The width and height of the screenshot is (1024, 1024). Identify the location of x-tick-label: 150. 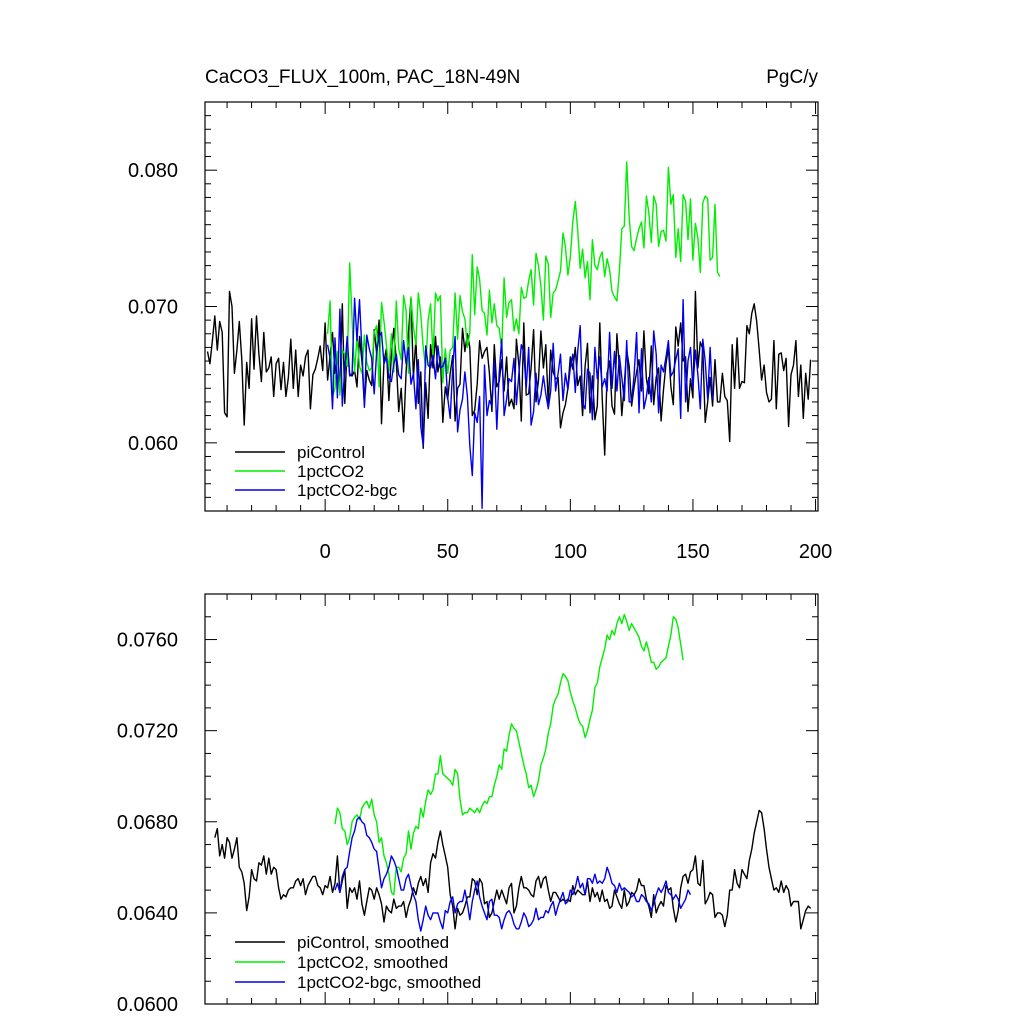
(692, 552).